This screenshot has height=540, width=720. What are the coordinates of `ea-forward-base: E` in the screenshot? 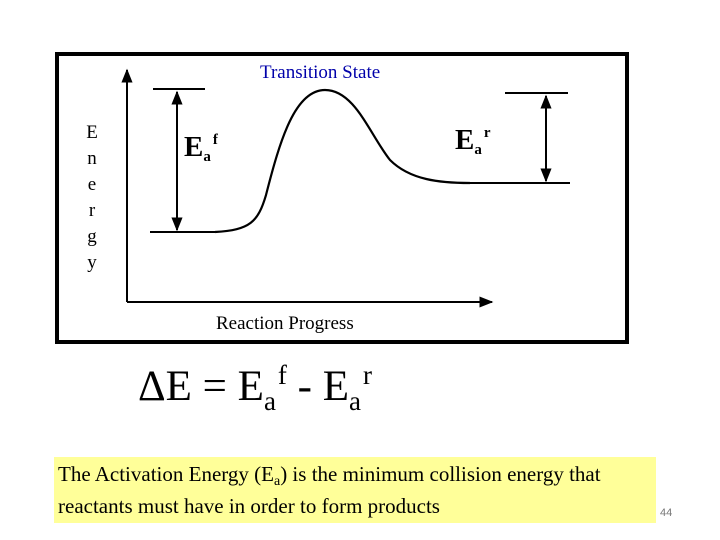 It's located at (194, 147).